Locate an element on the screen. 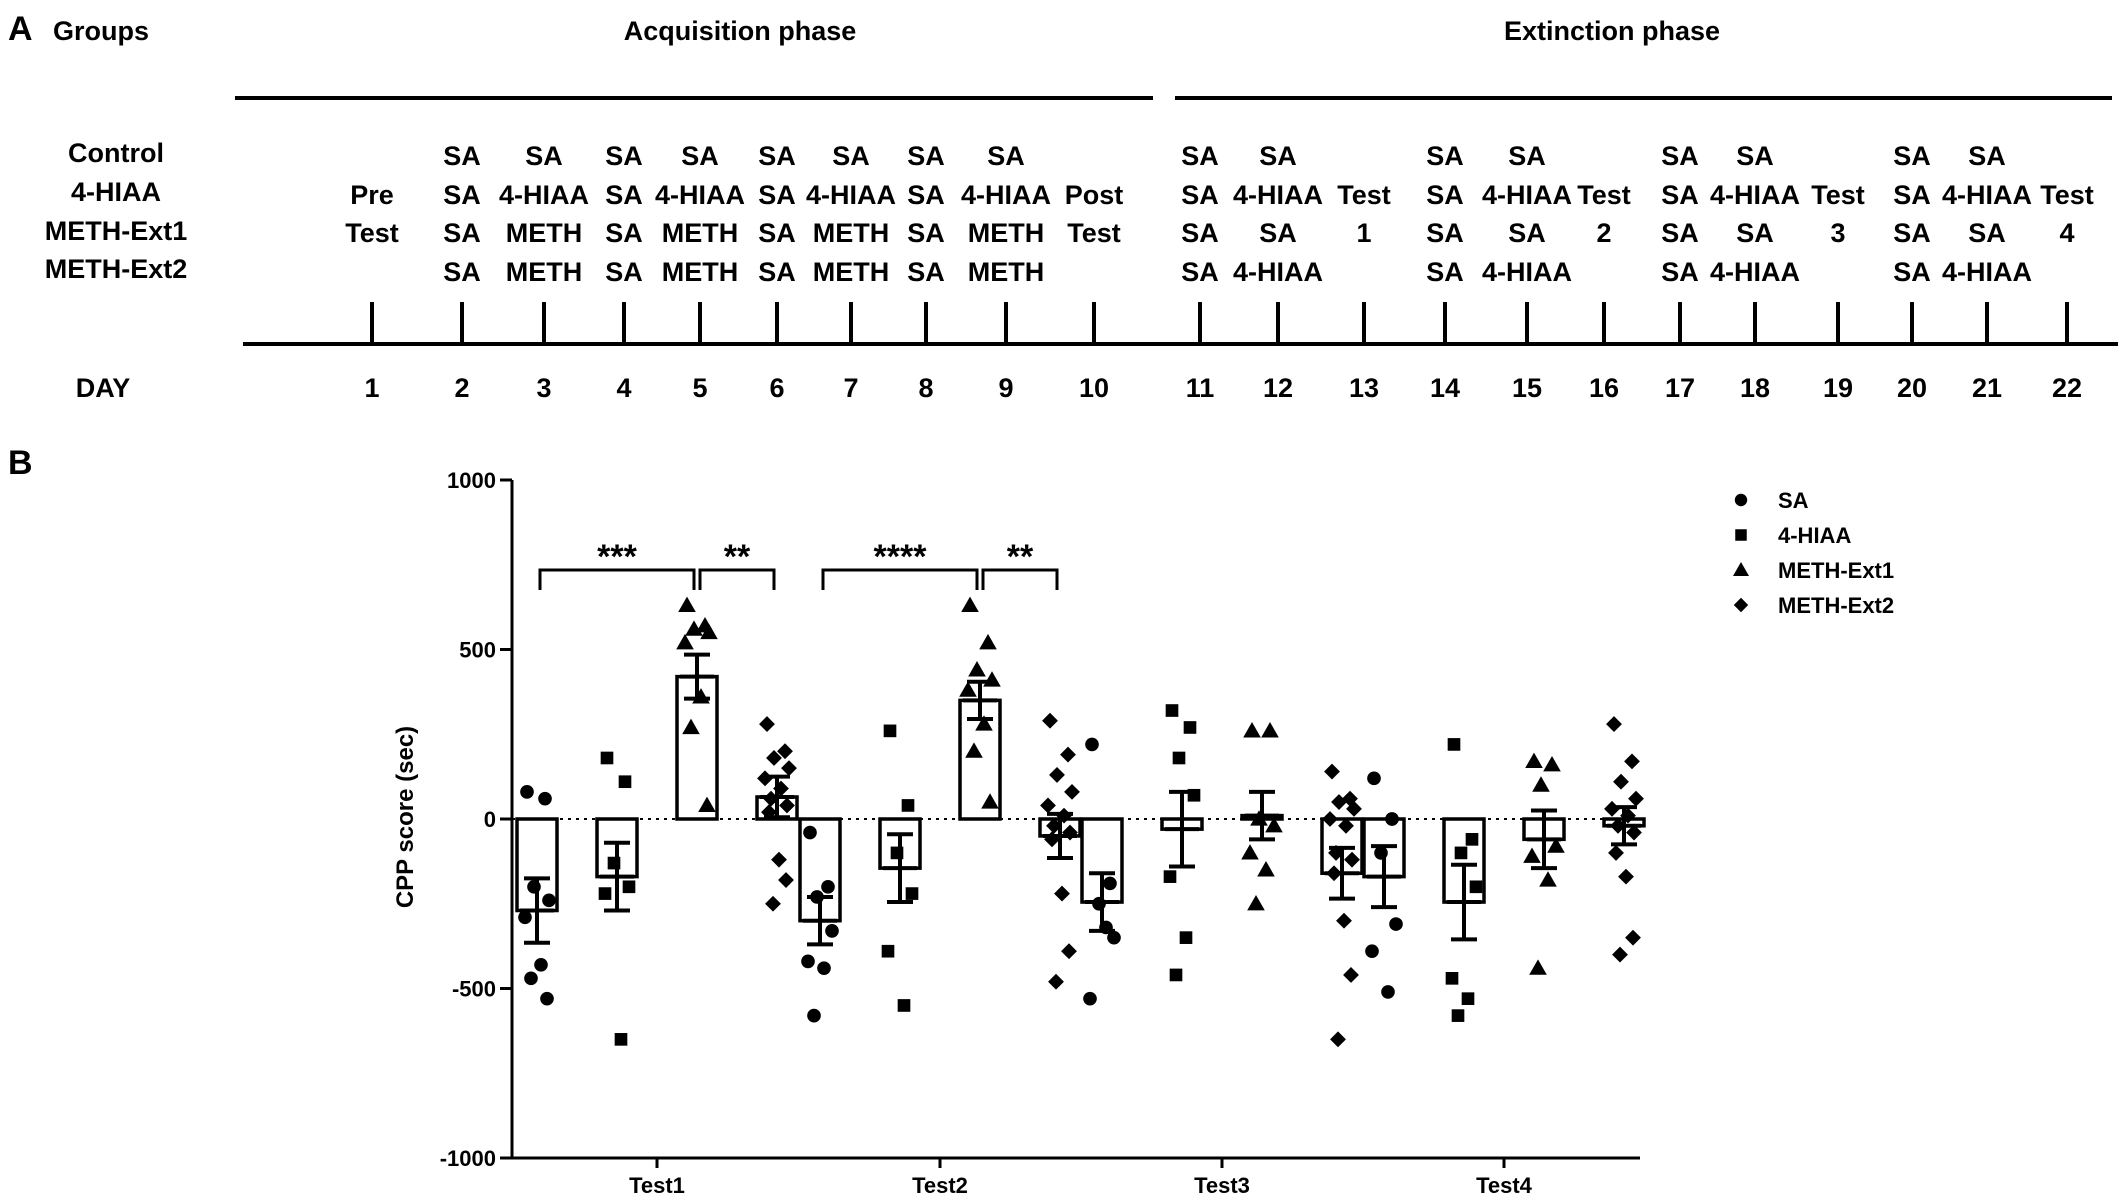 Image resolution: width=2128 pixels, height=1201 pixels. legend-marker is located at coordinates (1741, 500).